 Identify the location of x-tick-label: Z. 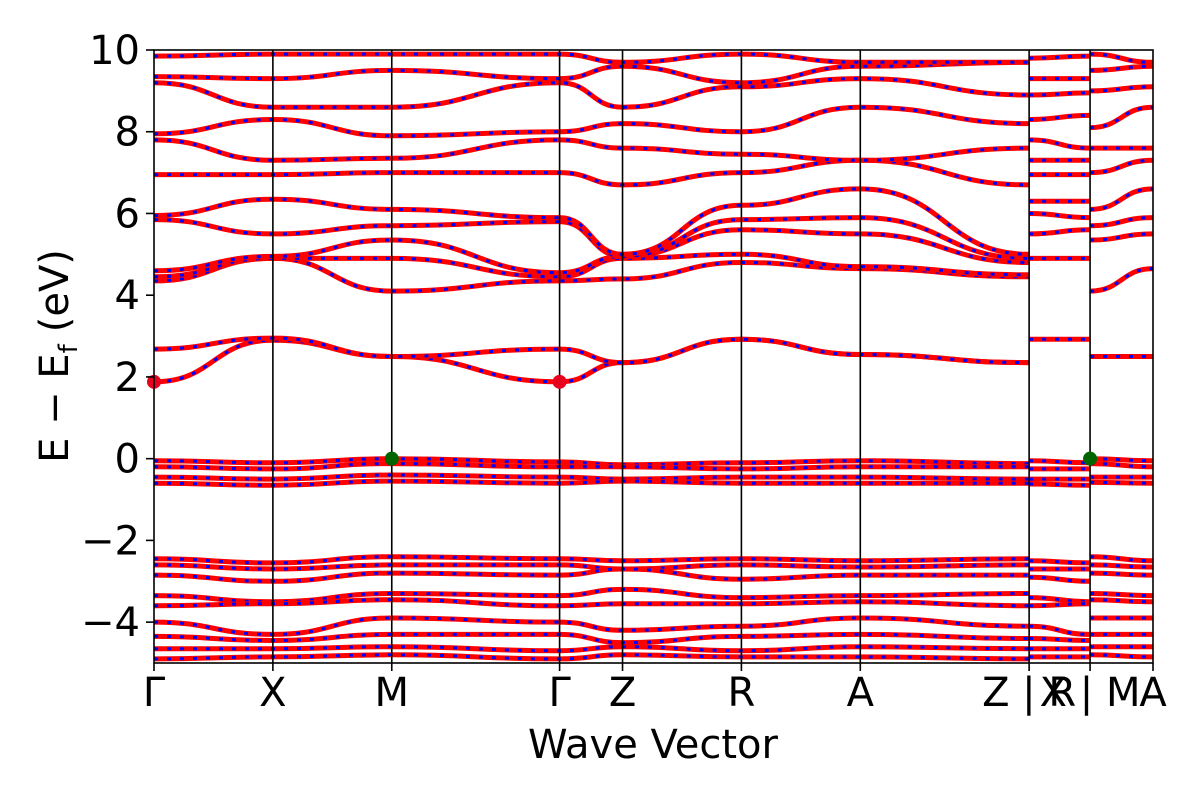
(622, 693).